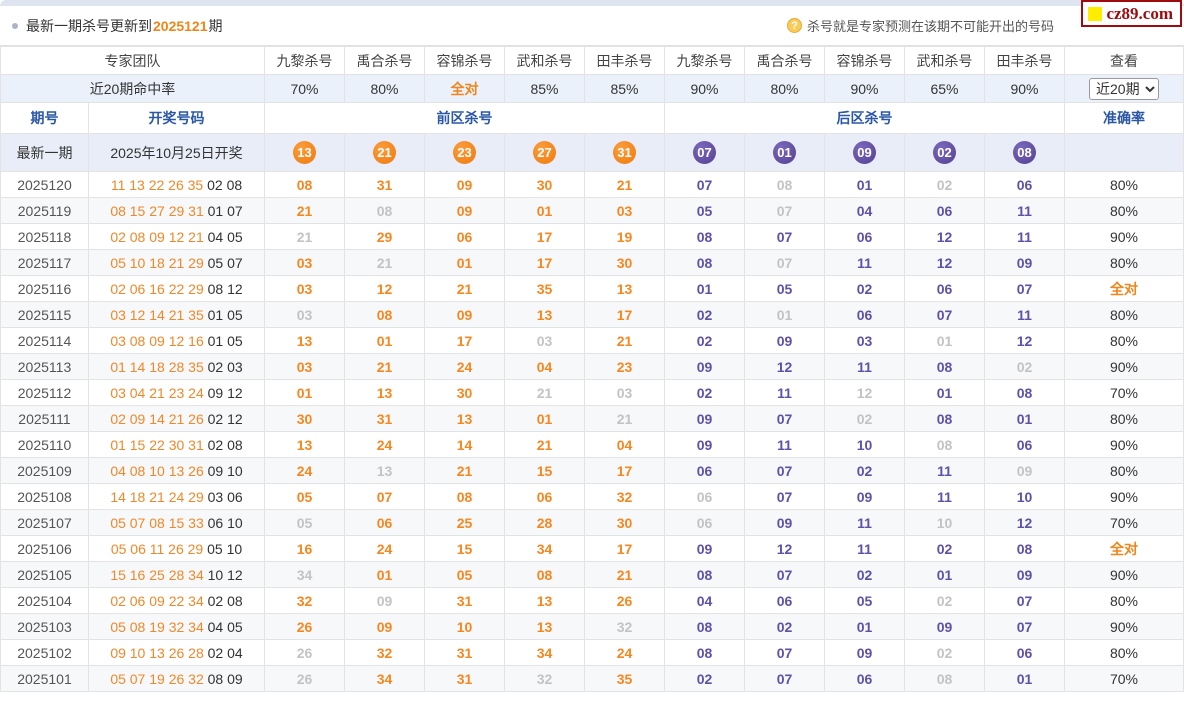  I want to click on front-kill-number: 06, so click(544, 496).